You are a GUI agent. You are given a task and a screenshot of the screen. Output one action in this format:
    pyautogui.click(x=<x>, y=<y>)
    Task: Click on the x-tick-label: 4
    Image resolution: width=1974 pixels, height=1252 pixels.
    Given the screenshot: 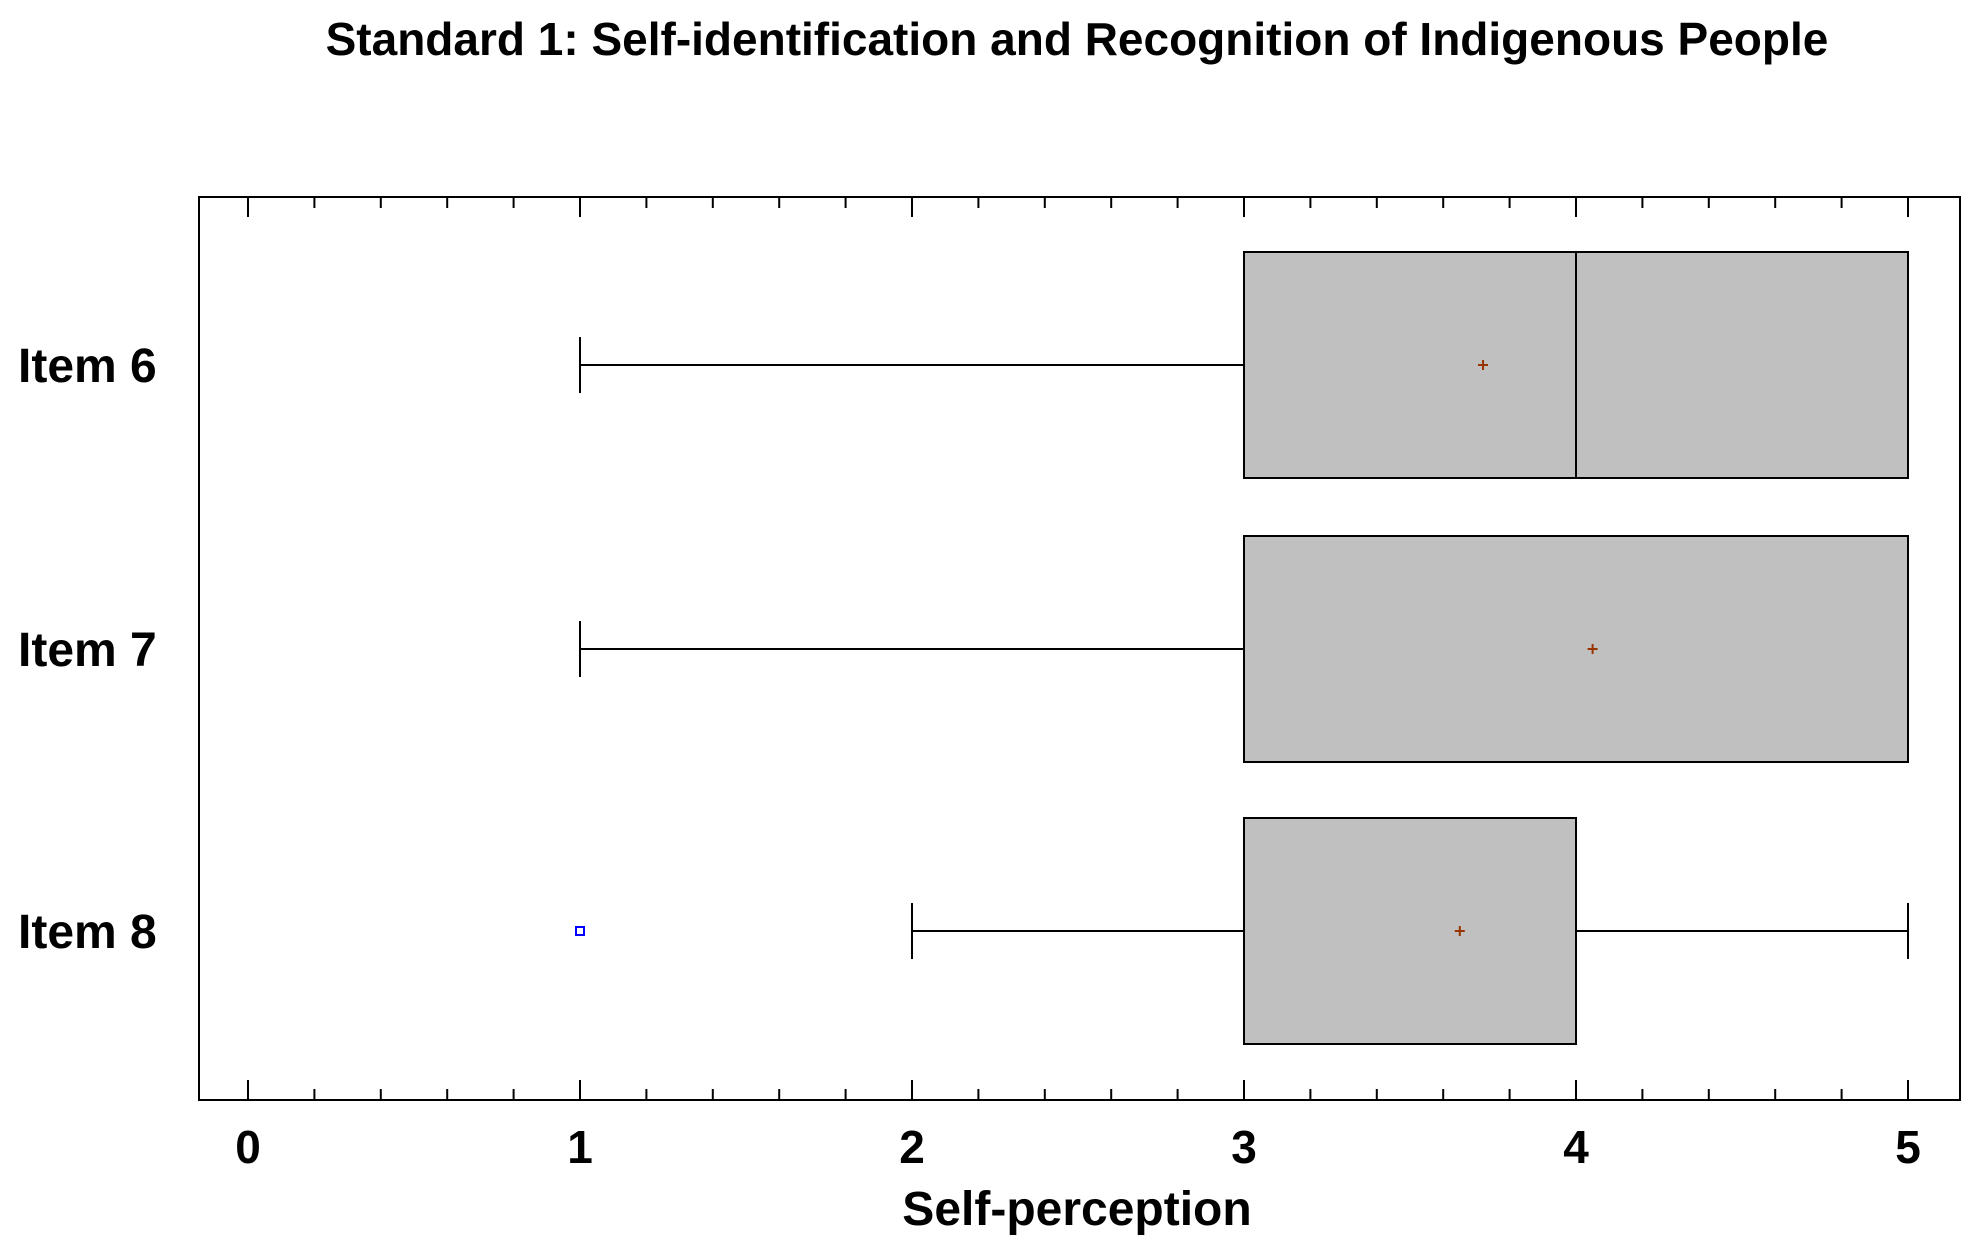 What is the action you would take?
    pyautogui.click(x=1576, y=1147)
    